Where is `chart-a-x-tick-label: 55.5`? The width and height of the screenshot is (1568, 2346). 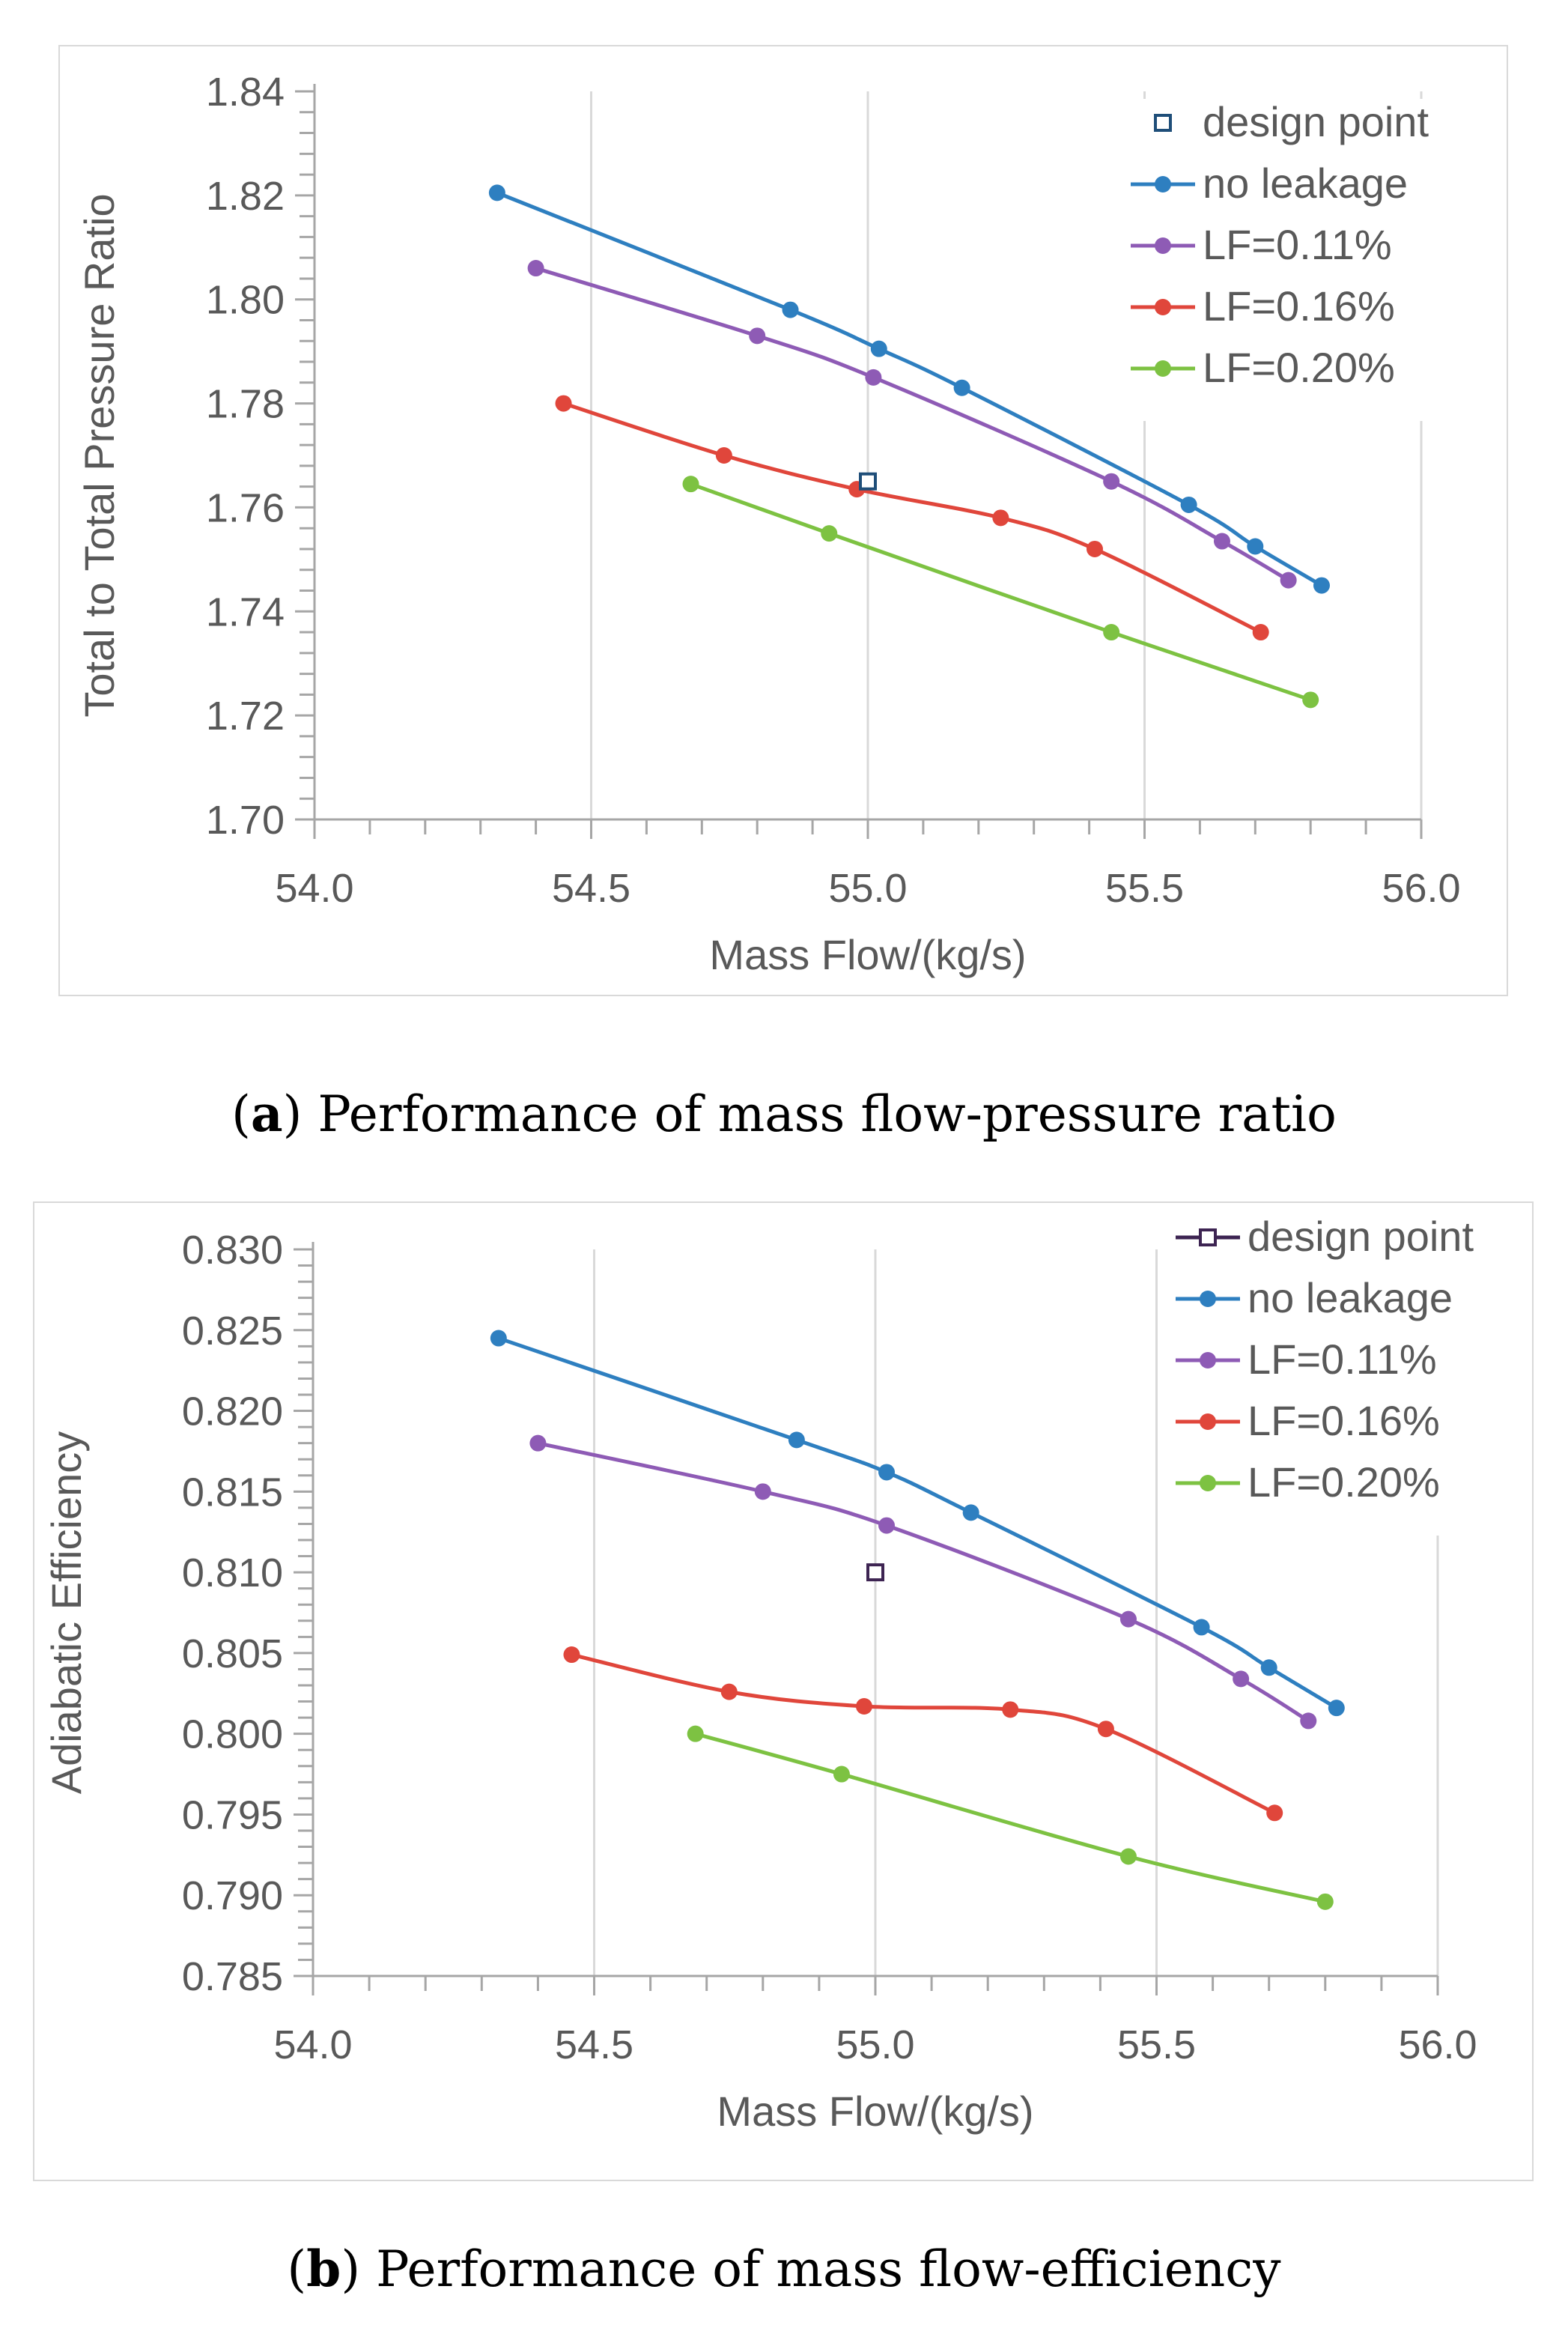 chart-a-x-tick-label: 55.5 is located at coordinates (1144, 888).